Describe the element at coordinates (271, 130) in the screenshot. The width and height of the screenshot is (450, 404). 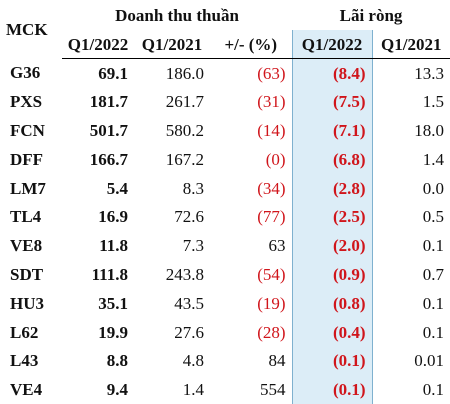
I see `cell-change: (14)` at that location.